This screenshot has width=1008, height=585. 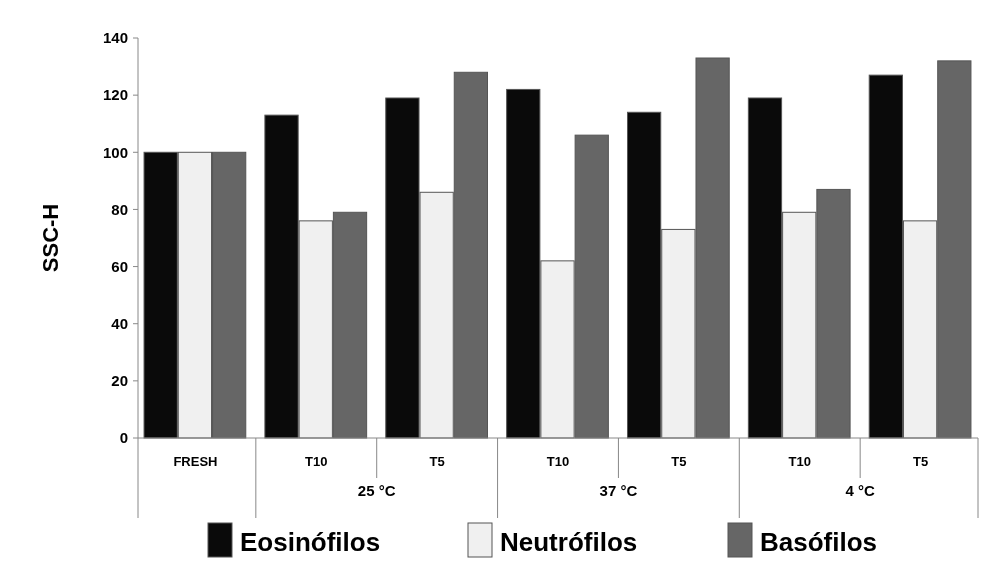 What do you see at coordinates (119, 209) in the screenshot?
I see `y-tick-label: 80` at bounding box center [119, 209].